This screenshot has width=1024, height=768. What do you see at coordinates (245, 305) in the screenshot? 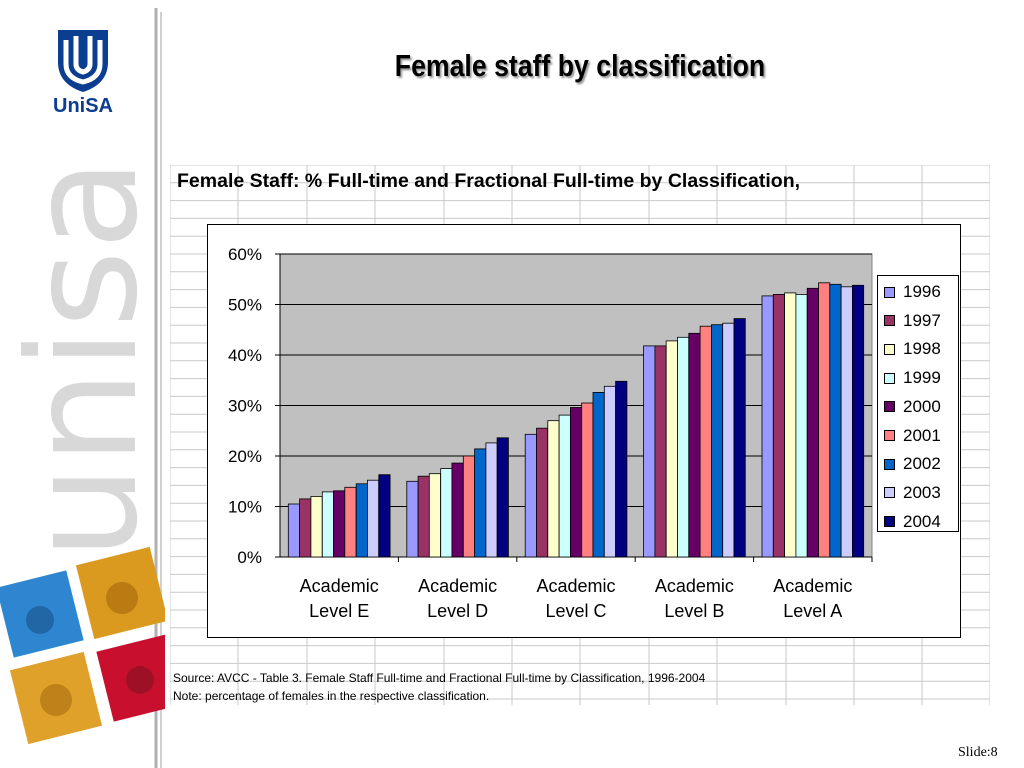
I see `y-tick-label: 50%` at bounding box center [245, 305].